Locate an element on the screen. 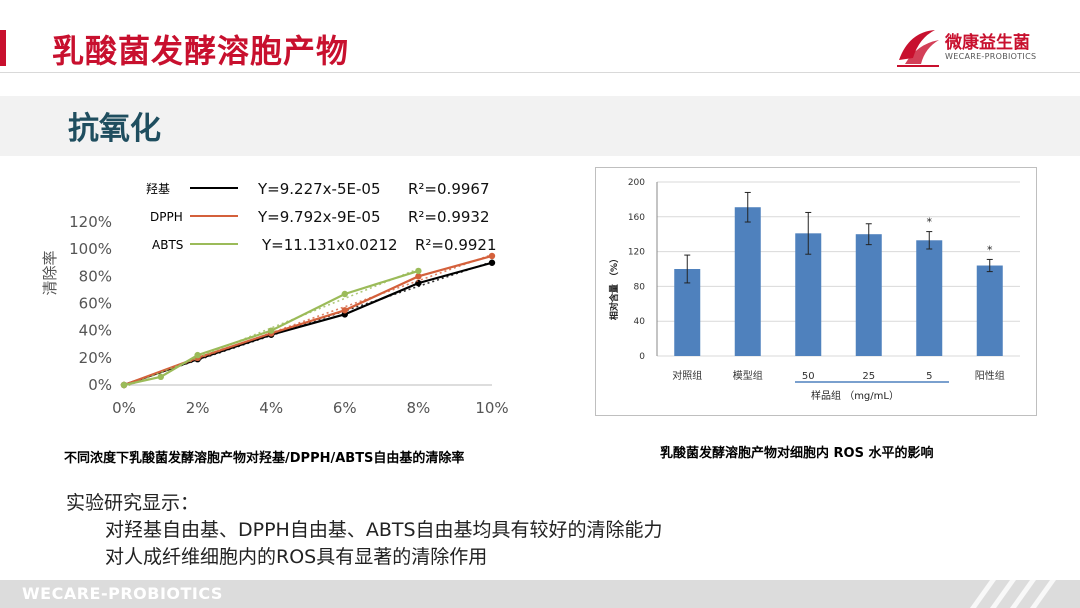  logo-chinese-name: 微康益生菌 is located at coordinates (987, 43).